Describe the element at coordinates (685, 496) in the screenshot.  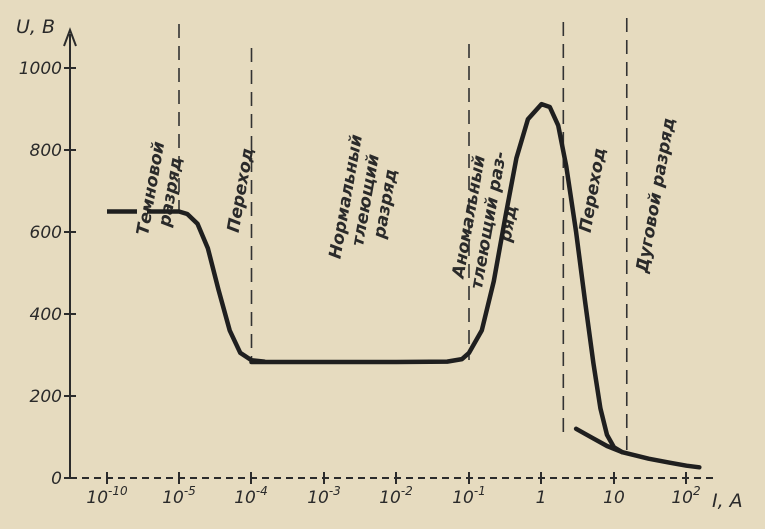
I see `x-tick-label: 10²` at that location.